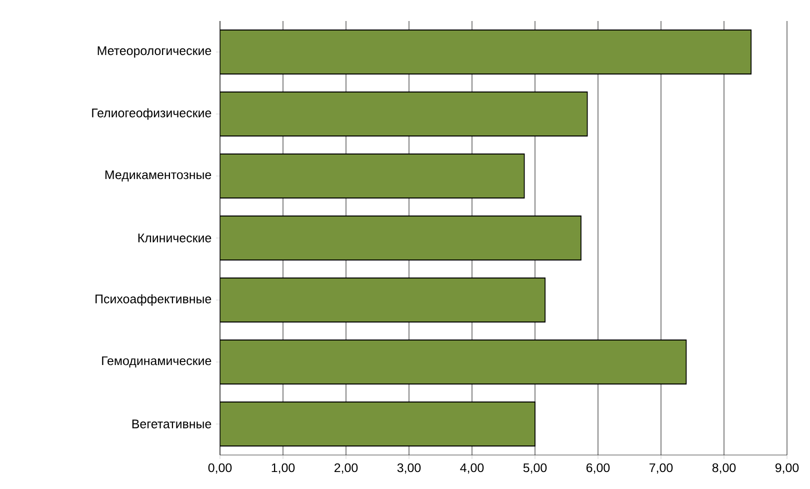  What do you see at coordinates (724, 468) in the screenshot?
I see `x-tick-label: 8,00` at bounding box center [724, 468].